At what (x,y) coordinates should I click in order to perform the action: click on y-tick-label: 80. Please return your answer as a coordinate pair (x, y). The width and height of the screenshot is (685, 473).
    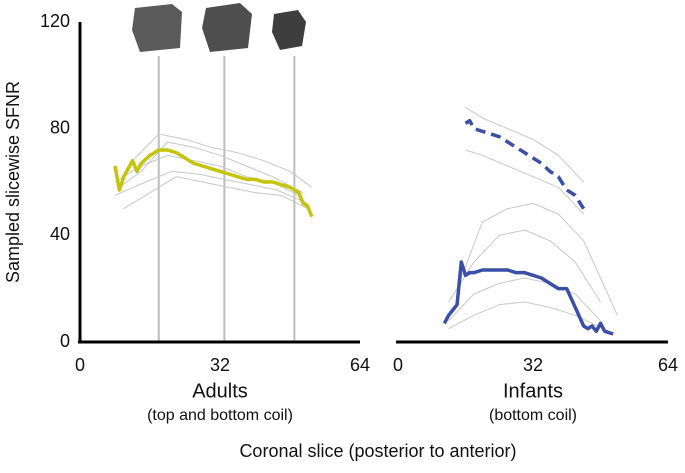
    Looking at the image, I should click on (60, 127).